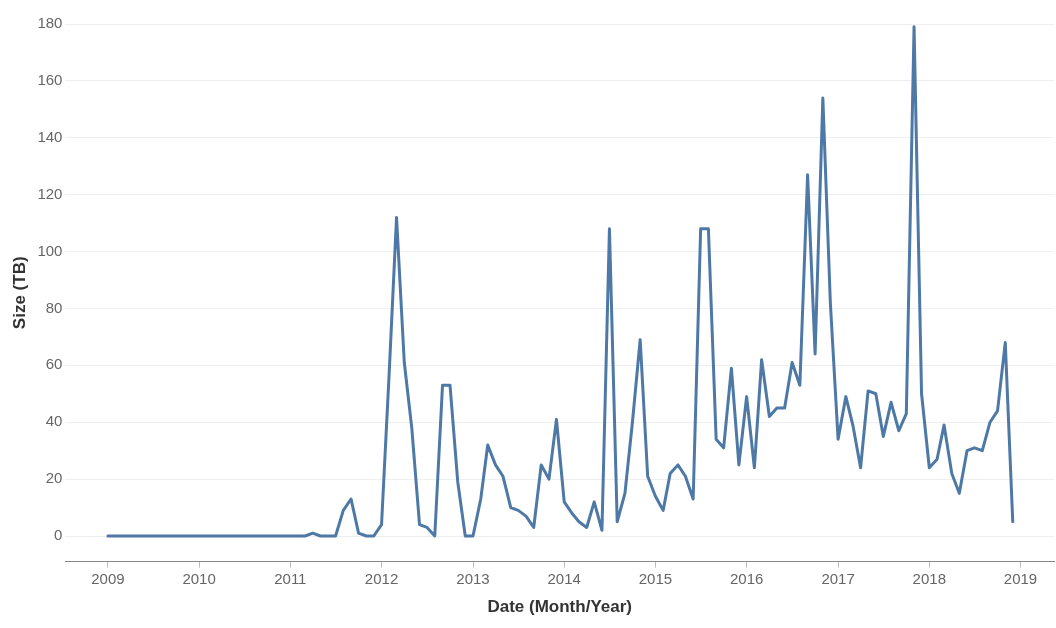 This screenshot has width=1056, height=628. Describe the element at coordinates (290, 578) in the screenshot. I see `x-tick-label: 2011` at that location.